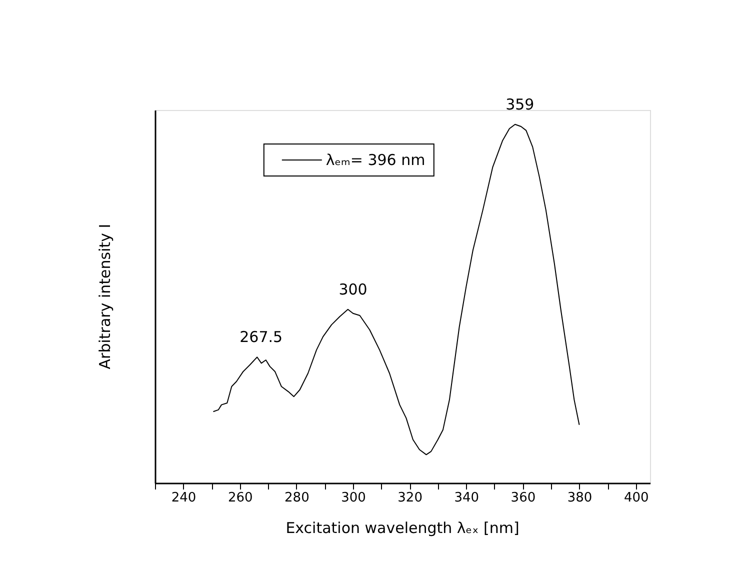 The height and width of the screenshot is (578, 732). What do you see at coordinates (520, 104) in the screenshot?
I see `annotation: 359` at bounding box center [520, 104].